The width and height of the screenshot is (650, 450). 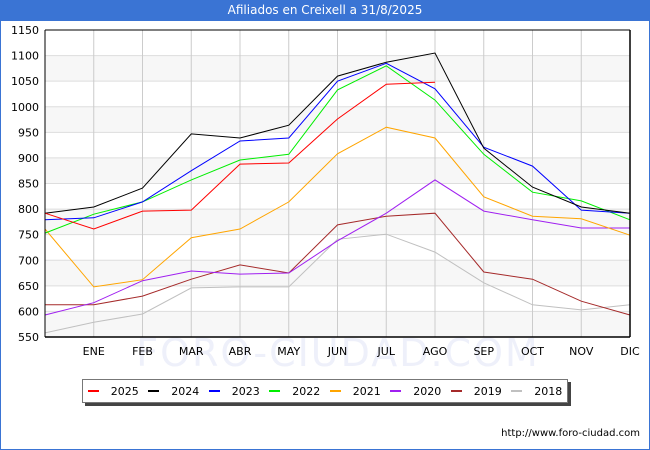 I want to click on x-tick-label: MAY, so click(x=288, y=351).